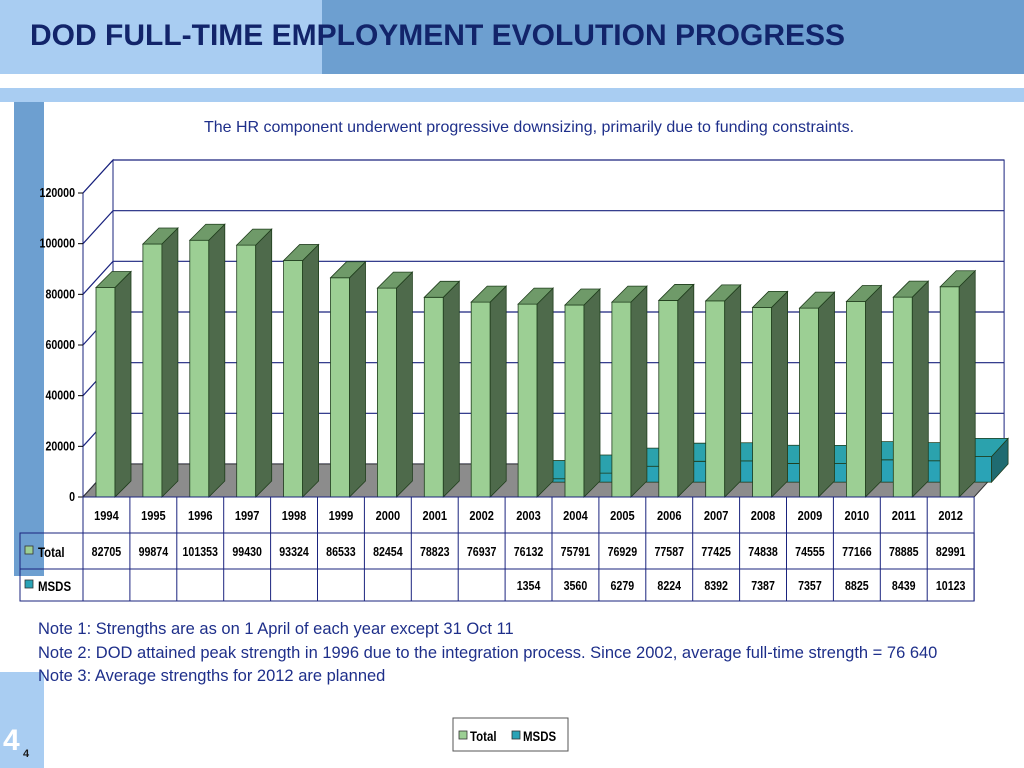 This screenshot has width=1024, height=768. I want to click on total-value-cell: 76132, so click(529, 552).